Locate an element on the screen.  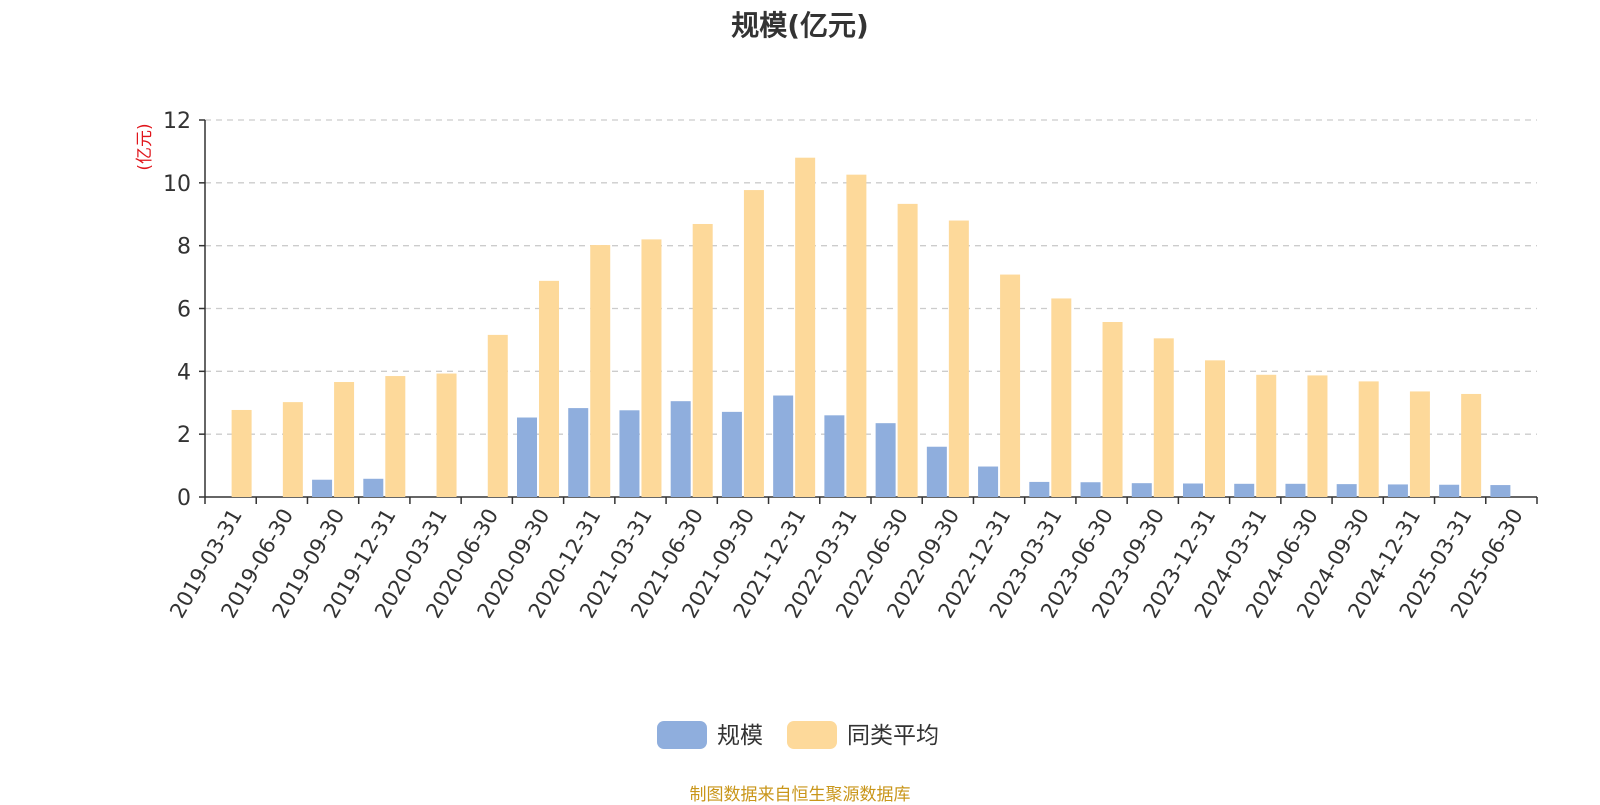
y-tick-label: 4 is located at coordinates (184, 372).